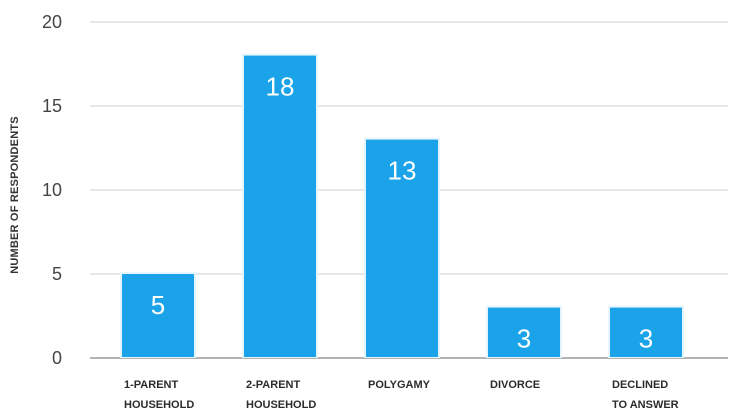 The height and width of the screenshot is (412, 733). Describe the element at coordinates (399, 385) in the screenshot. I see `x-tick-label: POLYGAMY` at that location.